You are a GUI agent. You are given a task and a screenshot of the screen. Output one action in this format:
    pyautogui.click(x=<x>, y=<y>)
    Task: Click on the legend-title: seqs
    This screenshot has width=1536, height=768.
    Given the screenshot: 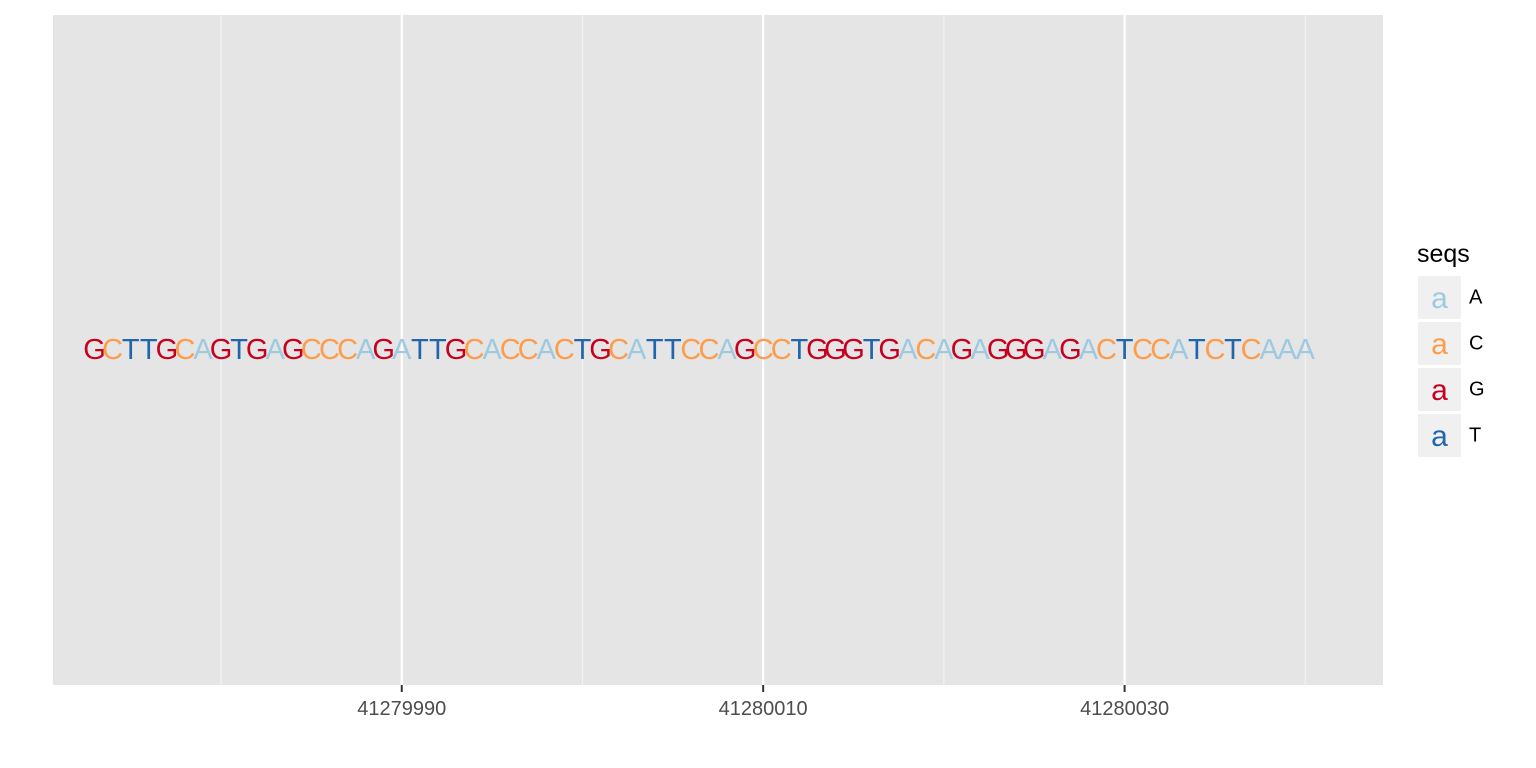 What is the action you would take?
    pyautogui.click(x=1443, y=254)
    